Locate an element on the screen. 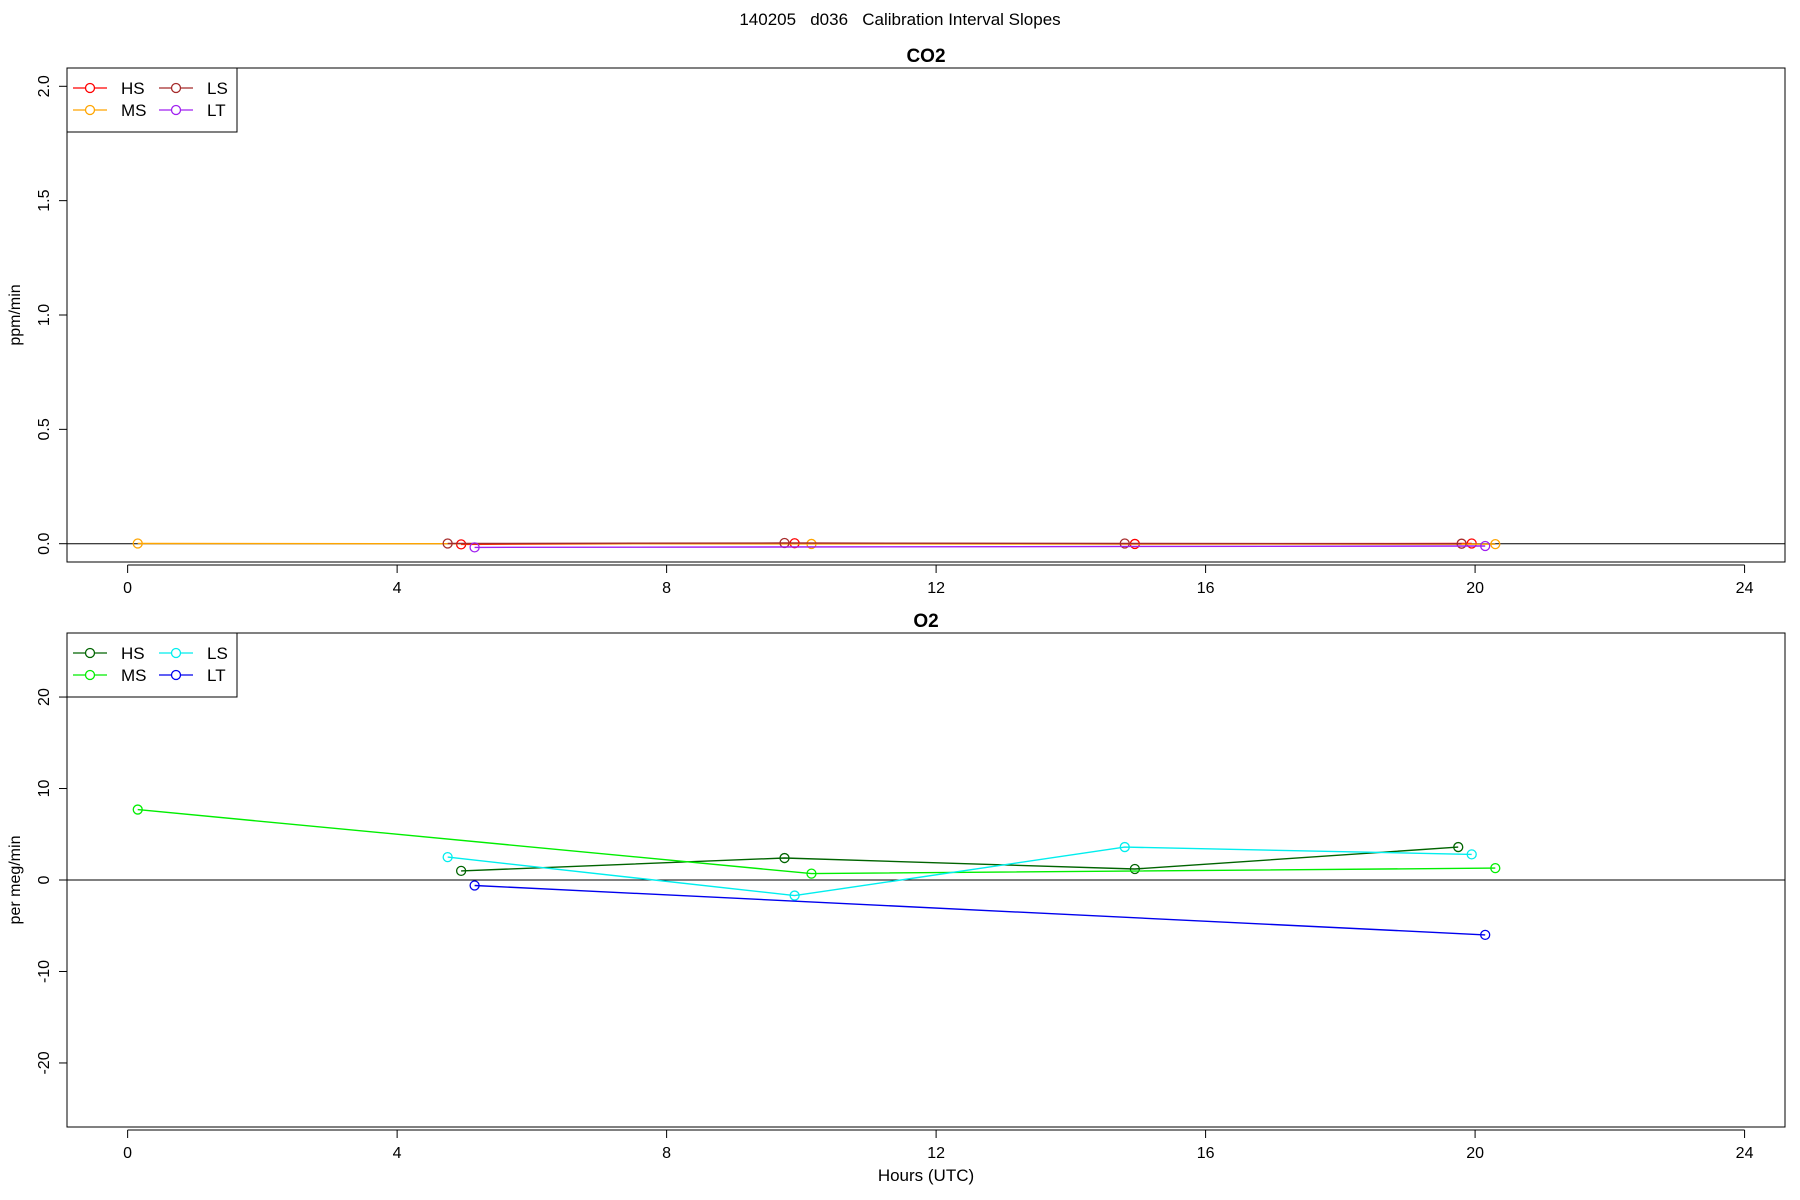 The width and height of the screenshot is (1800, 1200). y-tick-label: 0.5 is located at coordinates (44, 429).